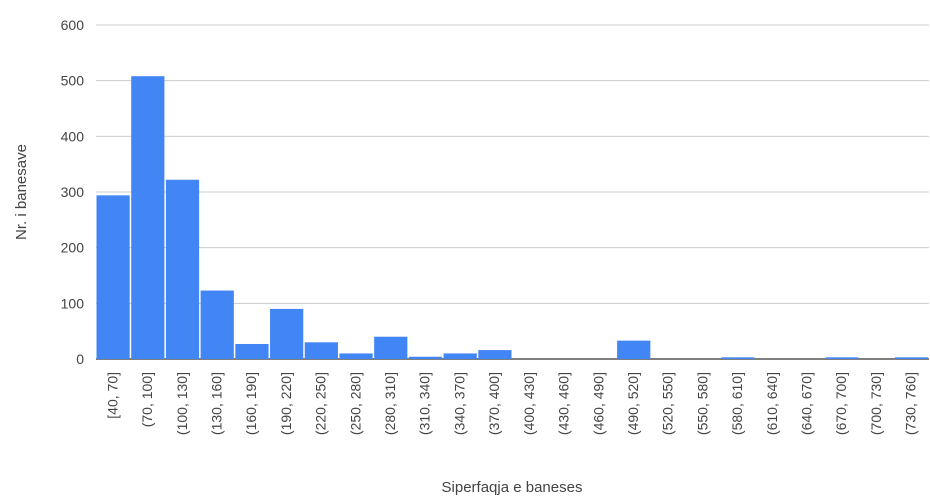 This screenshot has width=930, height=498. What do you see at coordinates (425, 403) in the screenshot?
I see `x-tick-label: (310, 340]` at bounding box center [425, 403].